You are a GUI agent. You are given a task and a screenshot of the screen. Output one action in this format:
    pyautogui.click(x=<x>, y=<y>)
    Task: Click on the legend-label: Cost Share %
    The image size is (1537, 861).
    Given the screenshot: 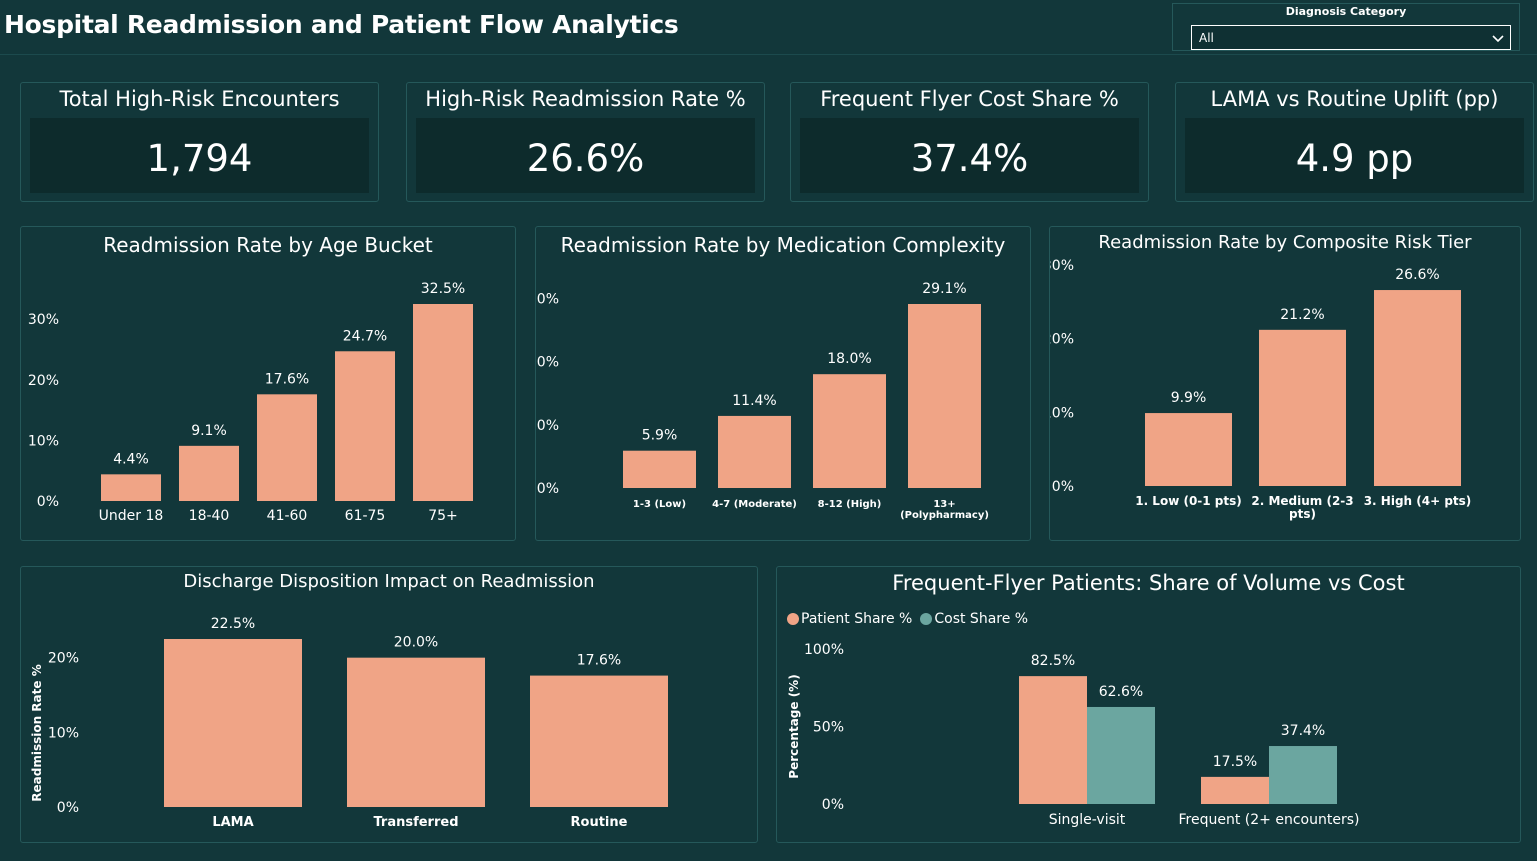 What is the action you would take?
    pyautogui.click(x=981, y=619)
    